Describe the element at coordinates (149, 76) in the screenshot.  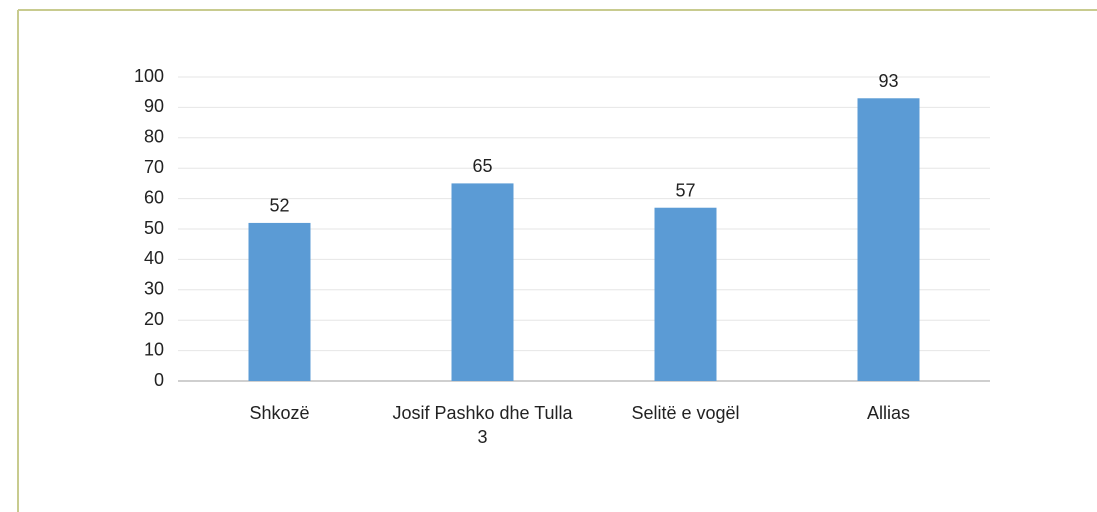
I see `y-tick-label: 100` at that location.